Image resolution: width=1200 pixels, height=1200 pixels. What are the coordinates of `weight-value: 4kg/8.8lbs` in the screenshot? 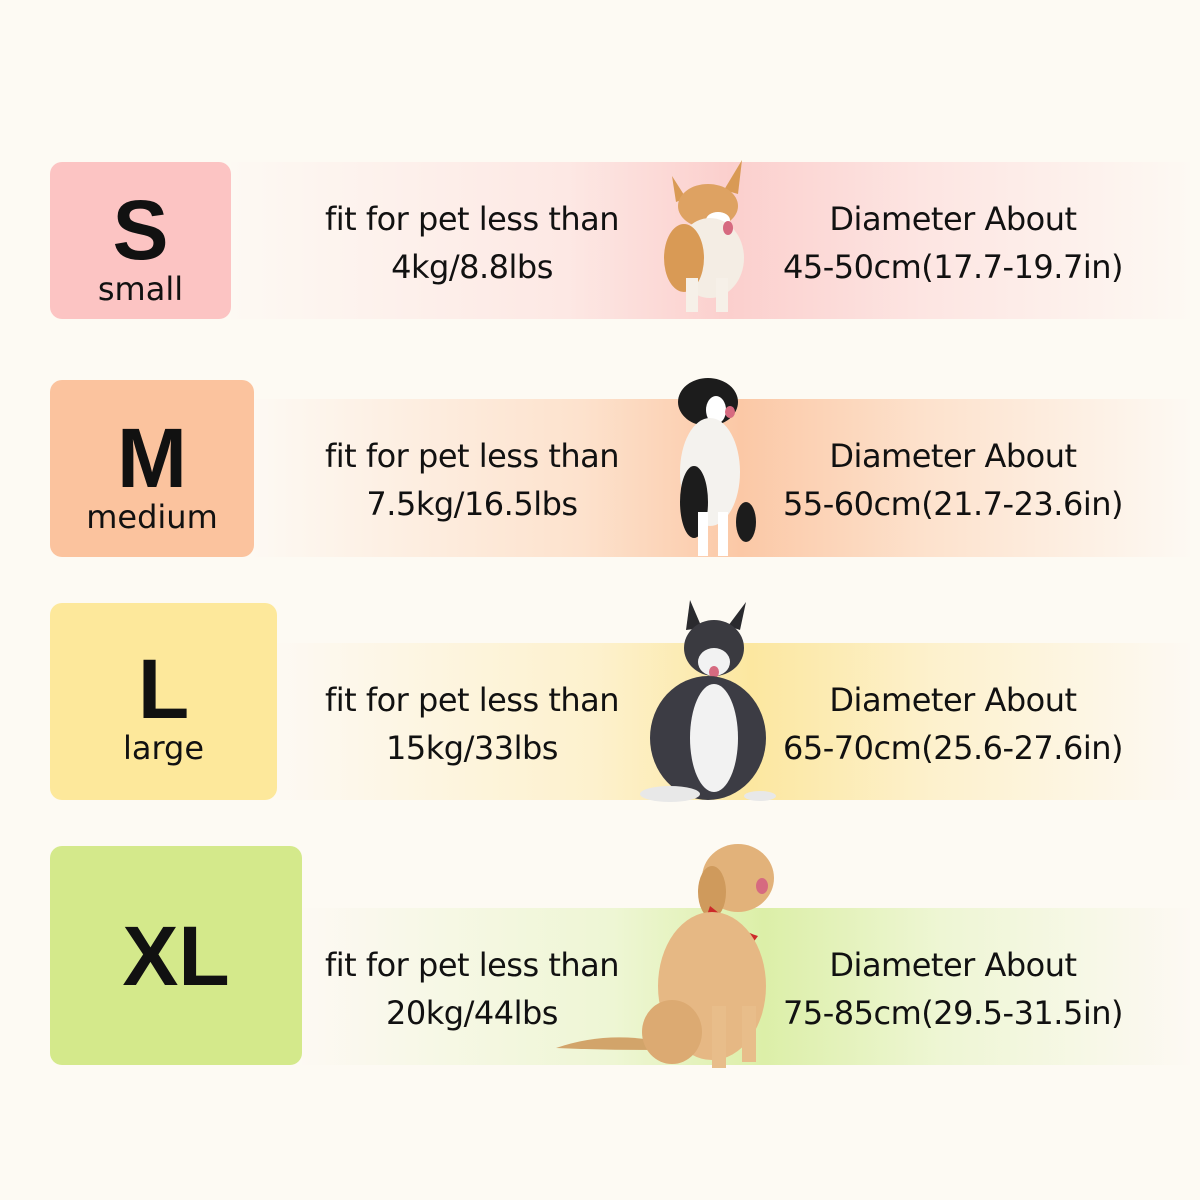 It's located at (472, 267).